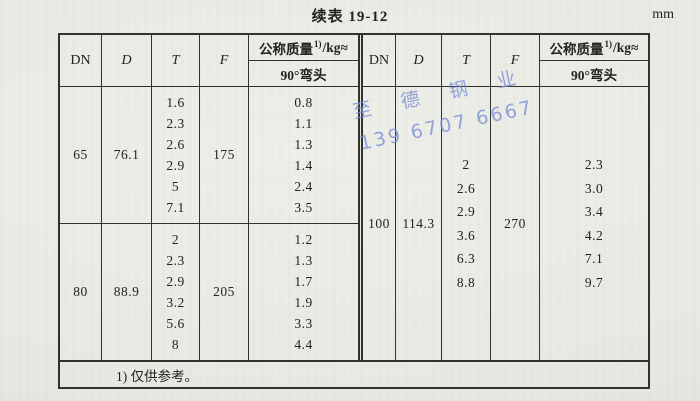 The image size is (700, 401). Describe the element at coordinates (303, 165) in the screenshot. I see `mass-value: 1.4` at that location.